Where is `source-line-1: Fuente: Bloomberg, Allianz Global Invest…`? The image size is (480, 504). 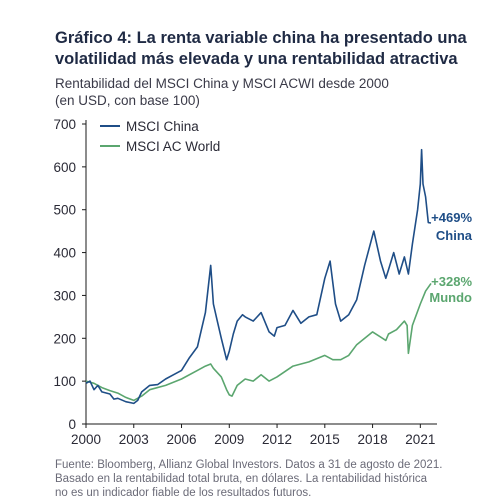 source-line-1: Fuente: Bloomberg, Allianz Global Invest… is located at coordinates (249, 465).